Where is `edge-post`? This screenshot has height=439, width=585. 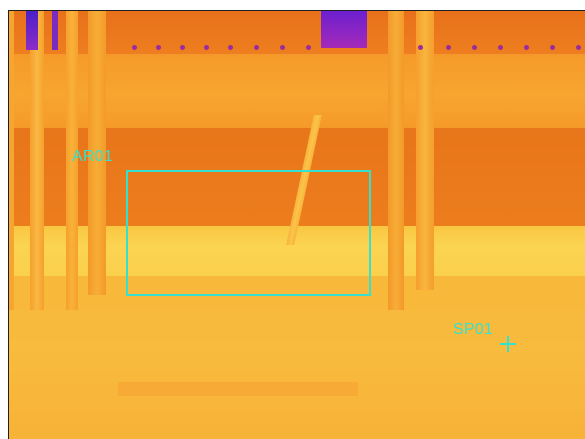
edge-post is located at coordinates (11, 160).